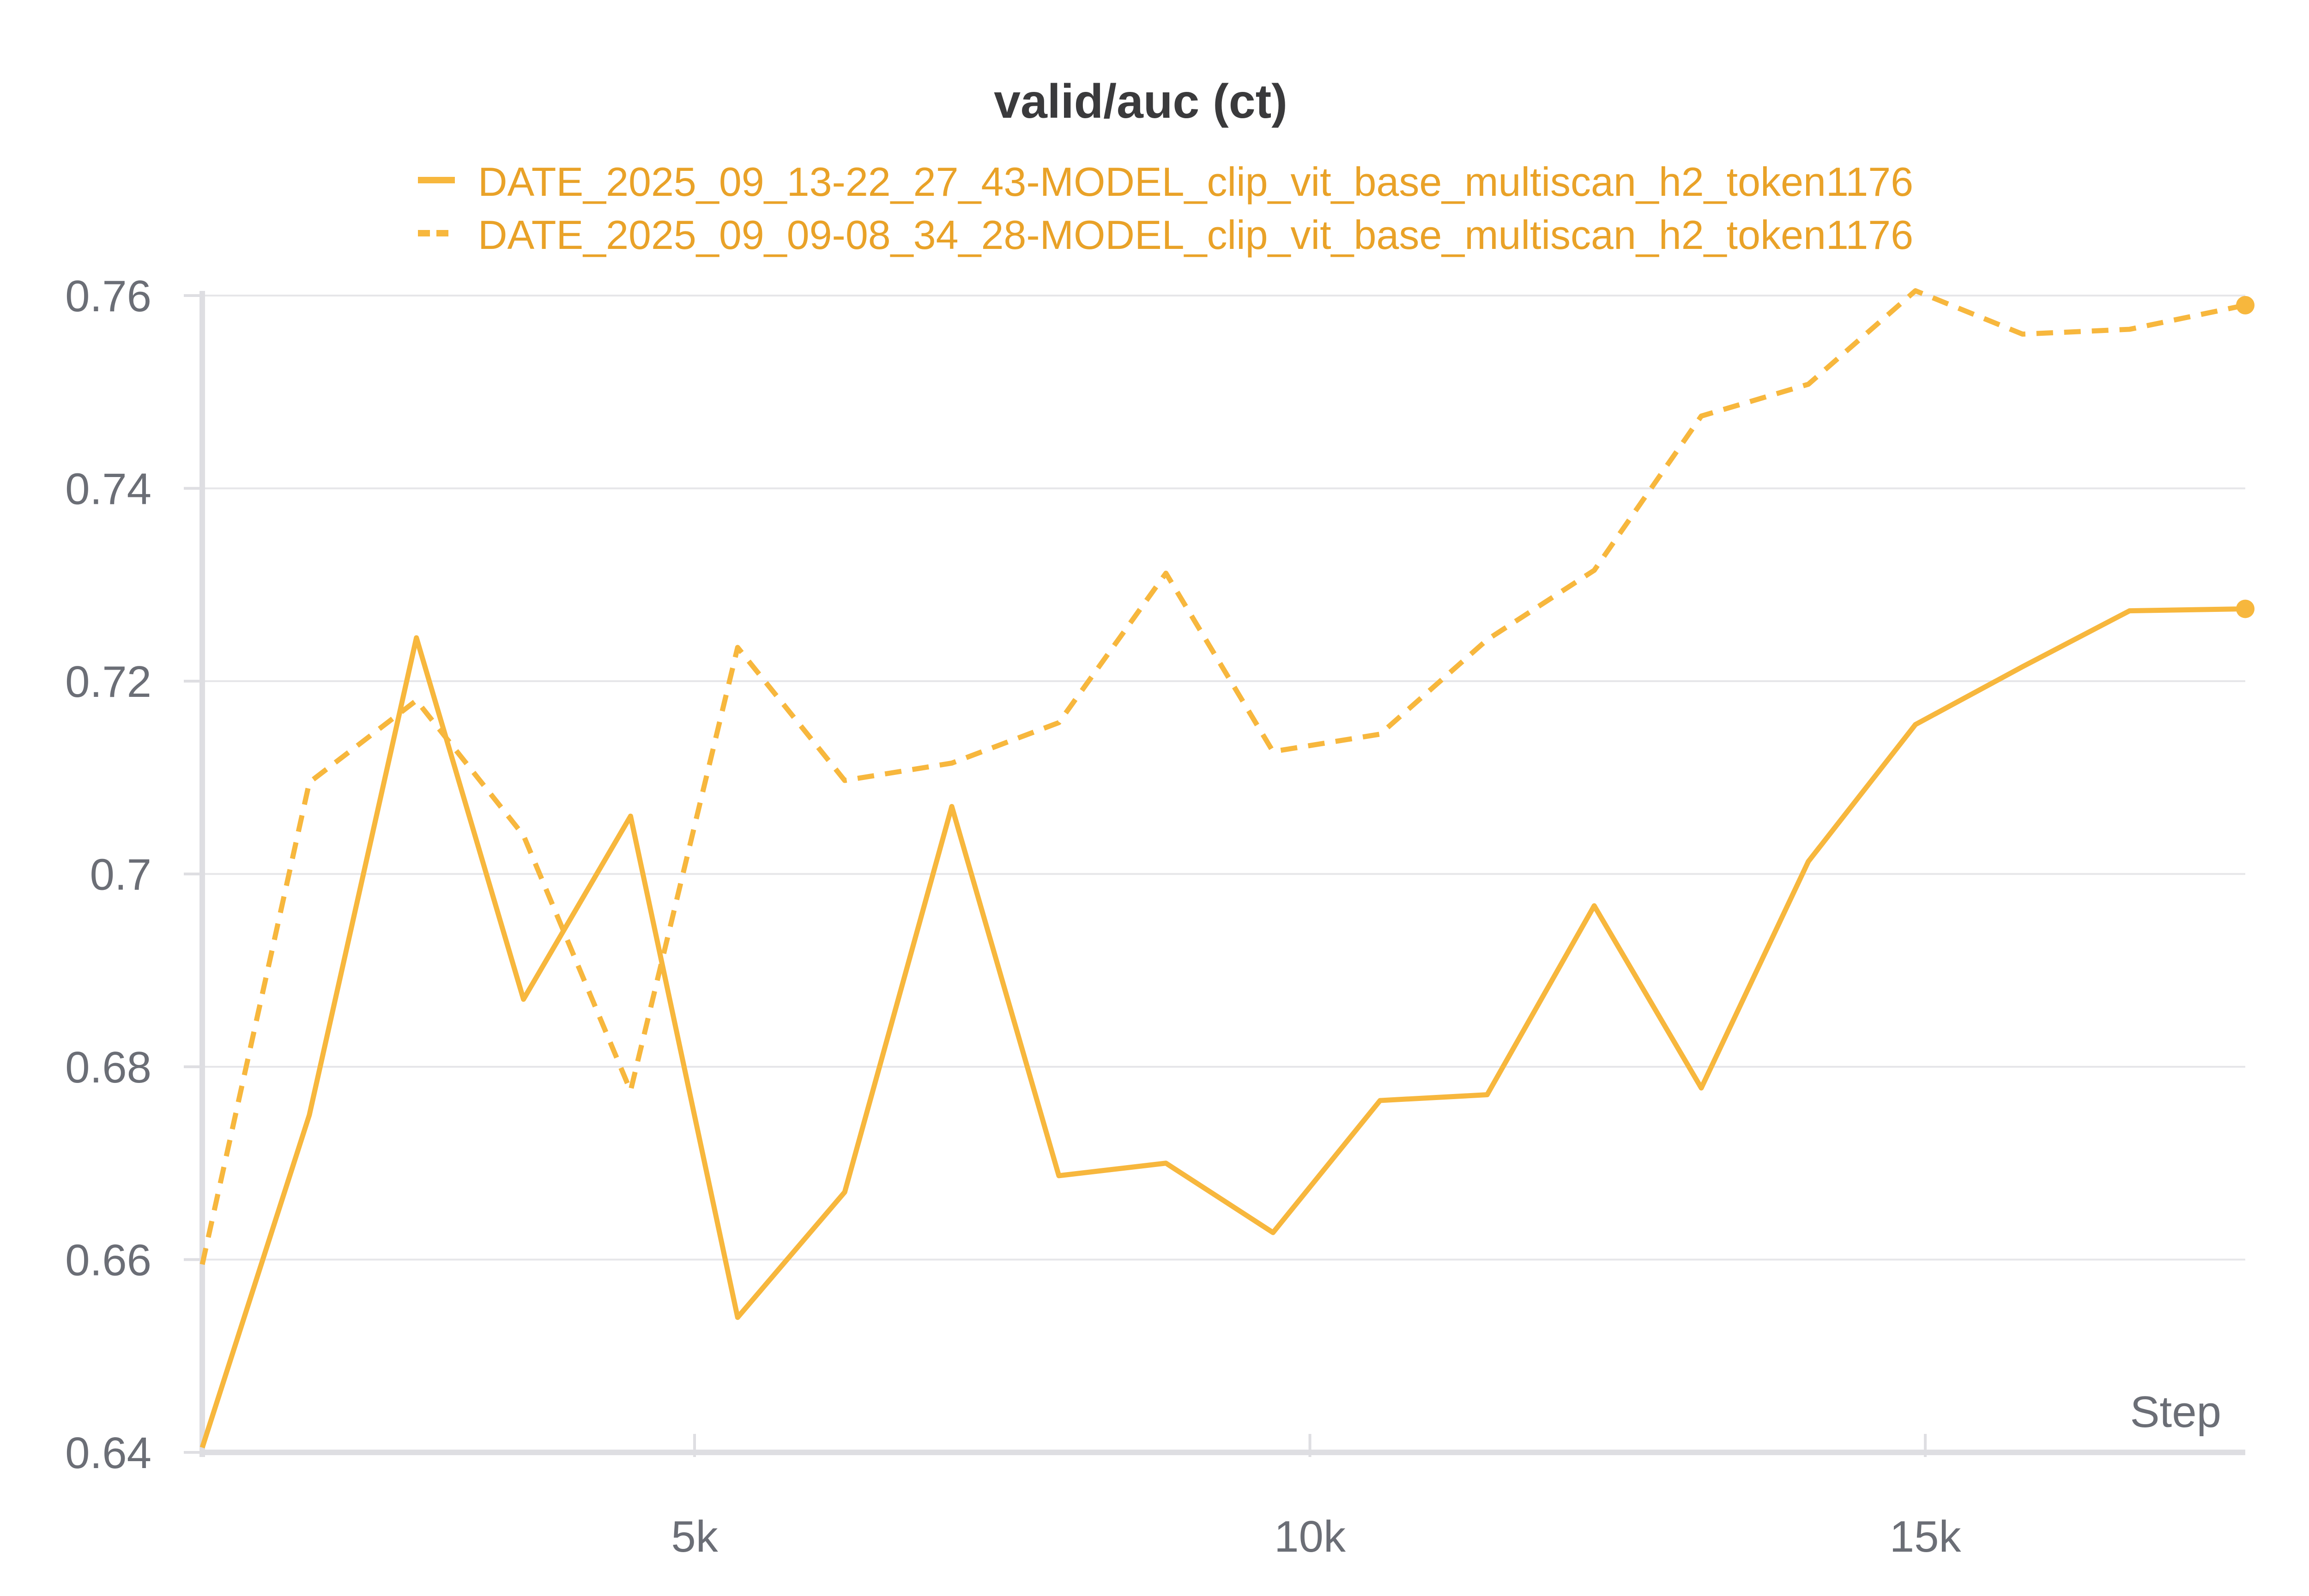  Describe the element at coordinates (2175, 1412) in the screenshot. I see `x-axis-title: Step` at that location.